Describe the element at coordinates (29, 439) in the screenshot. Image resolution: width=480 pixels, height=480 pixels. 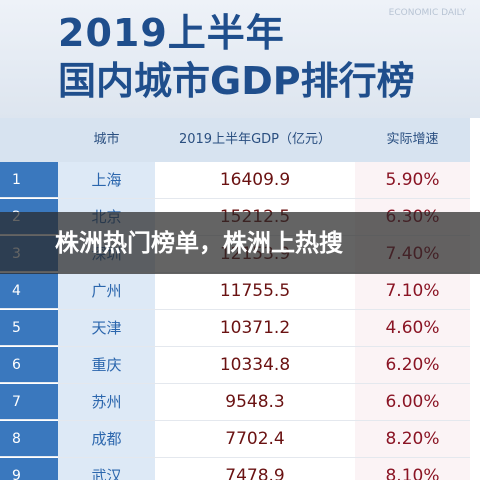
I see `table-cell: 8` at that location.